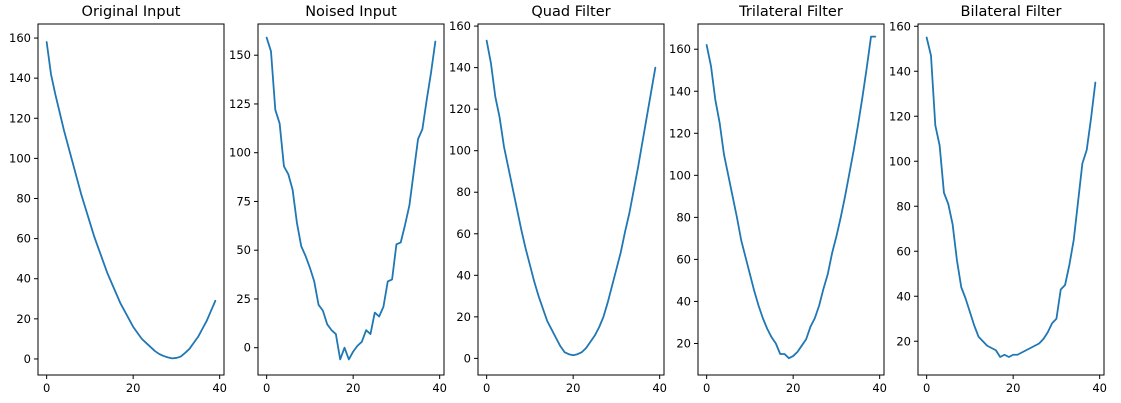  I want to click on y-tick-label: 75, so click(243, 201).